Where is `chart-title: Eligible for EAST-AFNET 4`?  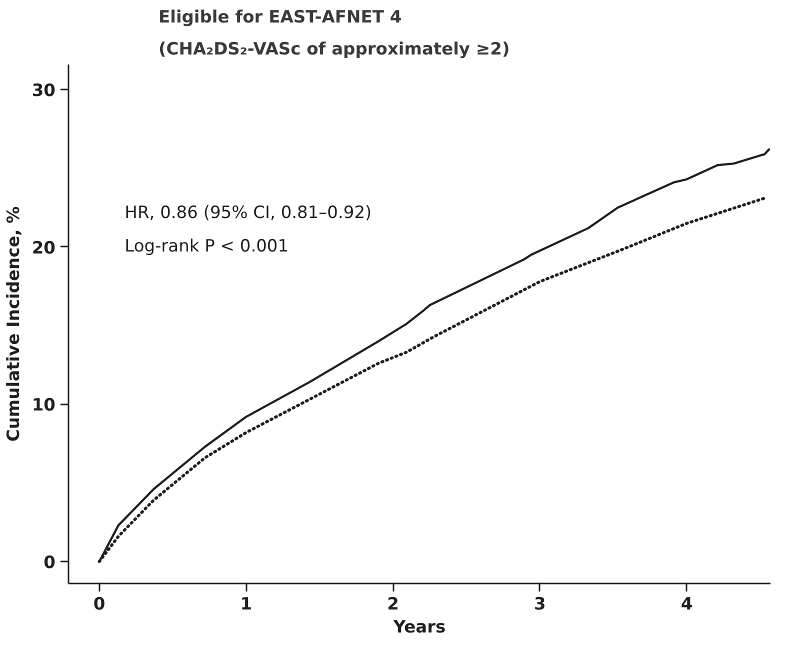
chart-title: Eligible for EAST-AFNET 4 is located at coordinates (280, 18).